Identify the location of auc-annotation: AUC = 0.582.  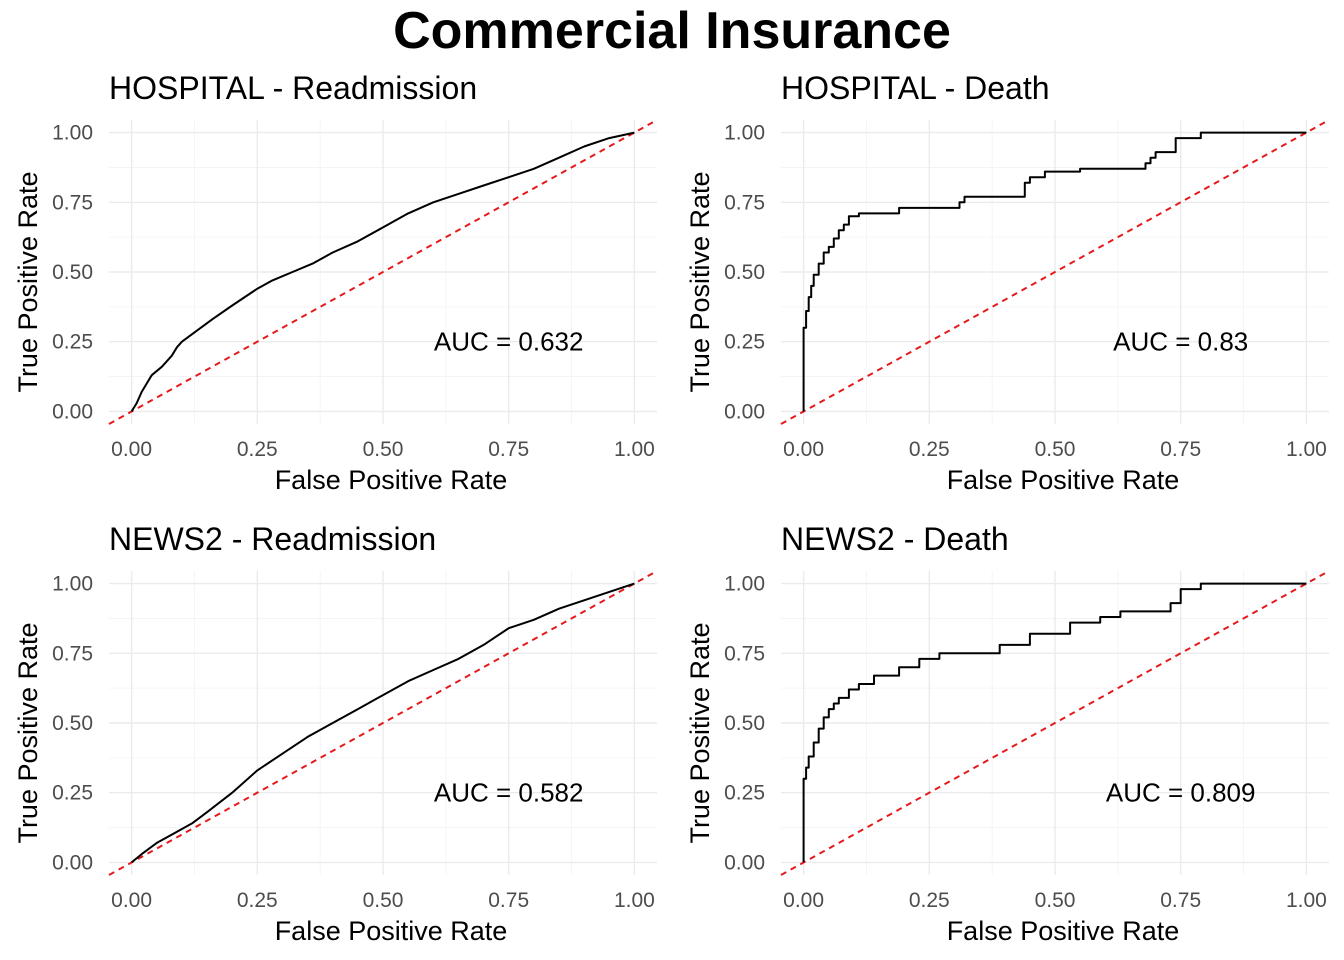
(509, 793).